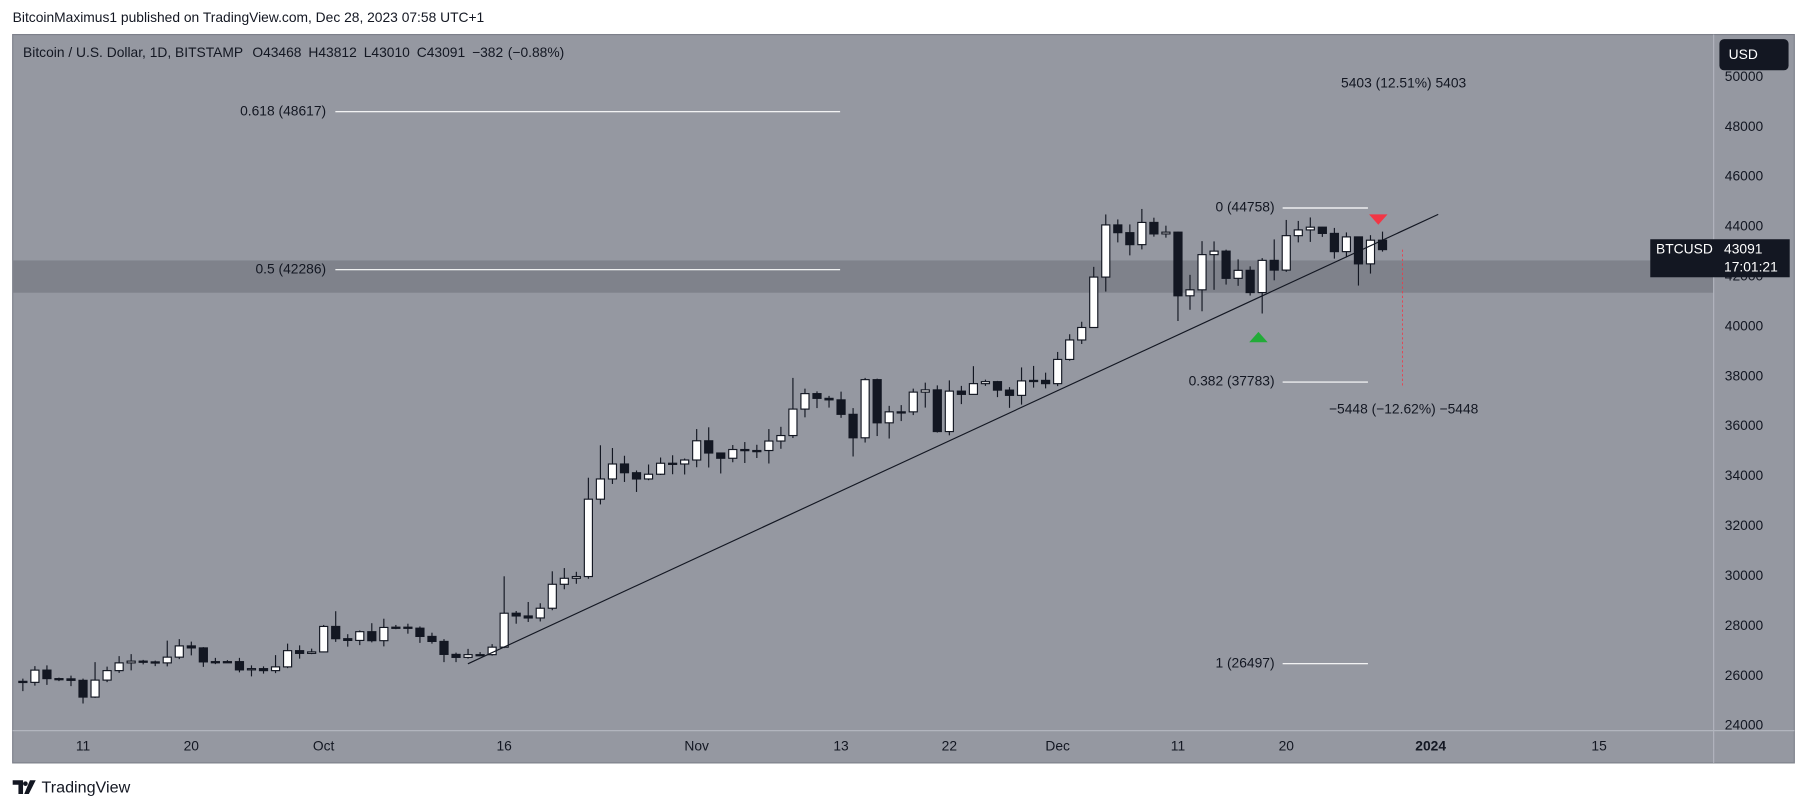 The image size is (1807, 809). I want to click on y-tick-label: 38000, so click(1744, 375).